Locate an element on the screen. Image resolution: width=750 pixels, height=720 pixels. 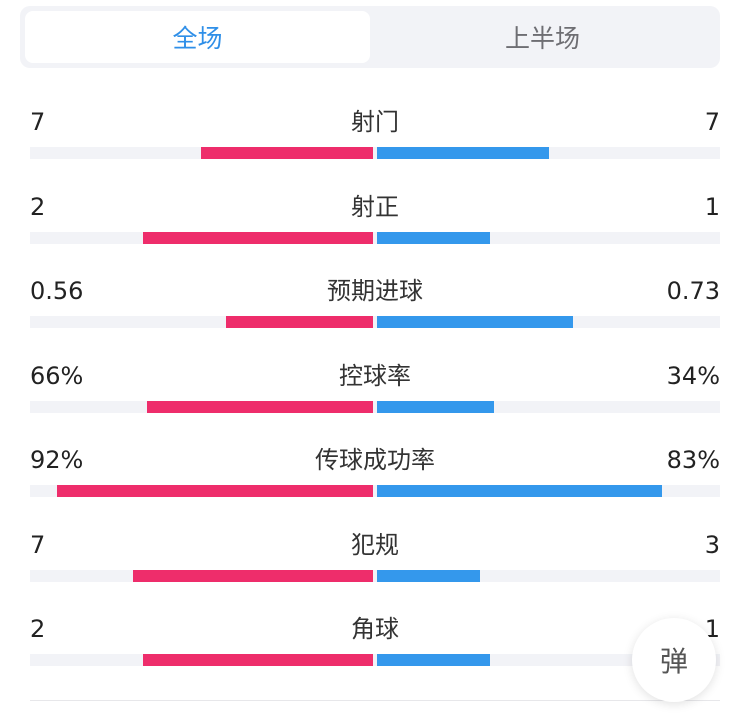
stat-row-fouls: 7 犯规 3 is located at coordinates (375, 560).